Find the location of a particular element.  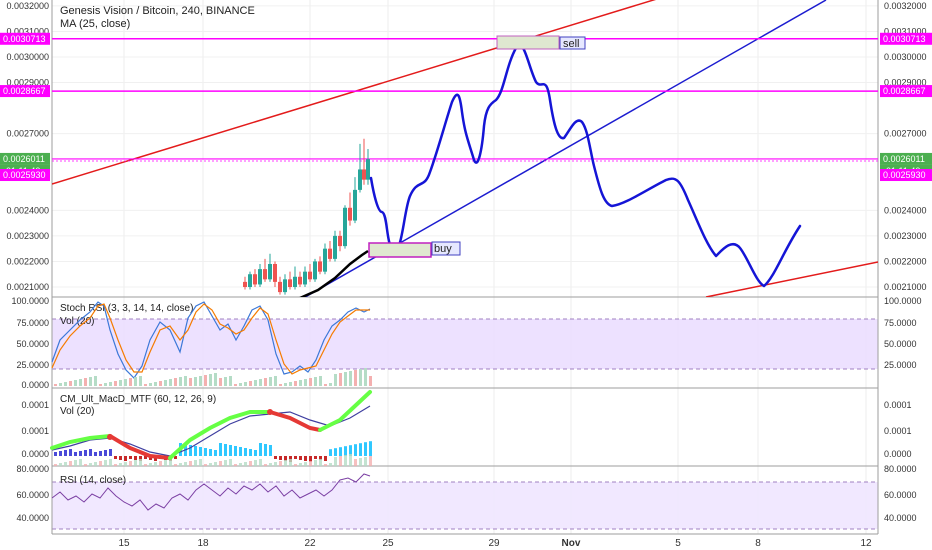

time-label-29: 29 is located at coordinates (494, 543).